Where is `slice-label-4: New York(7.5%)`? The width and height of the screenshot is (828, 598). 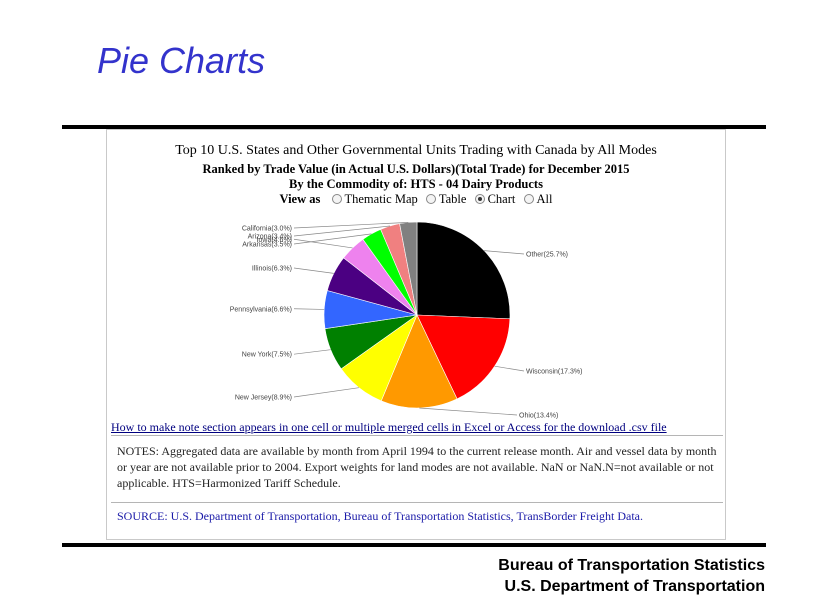 slice-label-4: New York(7.5%) is located at coordinates (267, 355).